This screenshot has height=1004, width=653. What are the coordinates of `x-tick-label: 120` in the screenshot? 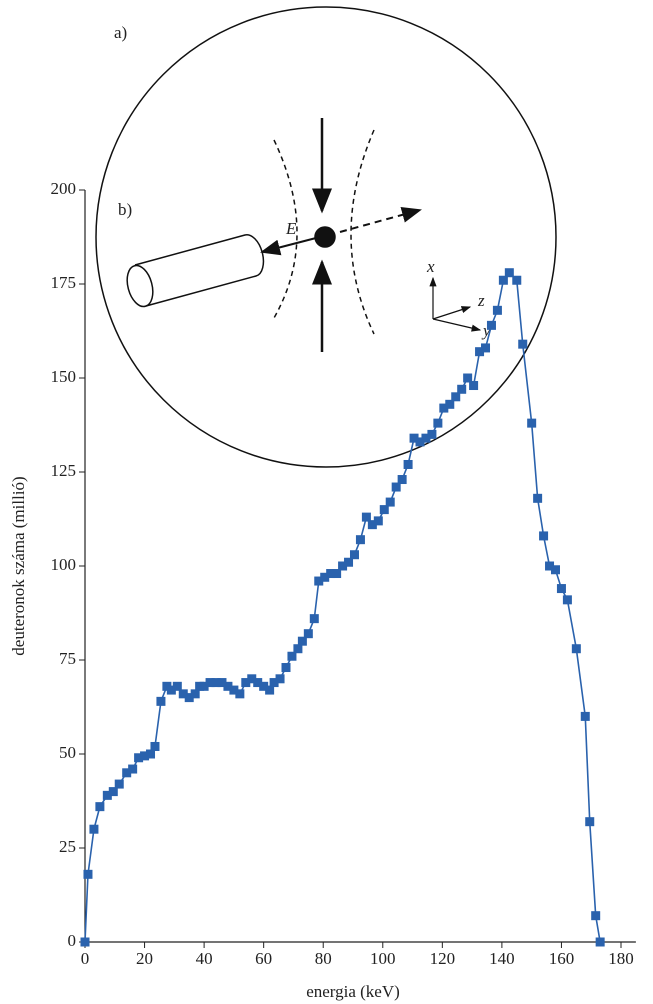 It's located at (443, 958).